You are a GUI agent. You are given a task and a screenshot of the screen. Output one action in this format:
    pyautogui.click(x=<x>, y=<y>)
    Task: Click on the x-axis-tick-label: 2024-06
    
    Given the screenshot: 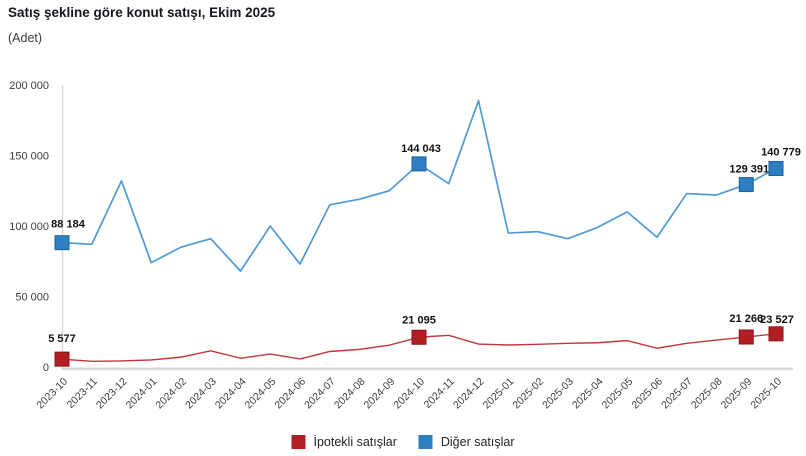 What is the action you would take?
    pyautogui.click(x=290, y=394)
    